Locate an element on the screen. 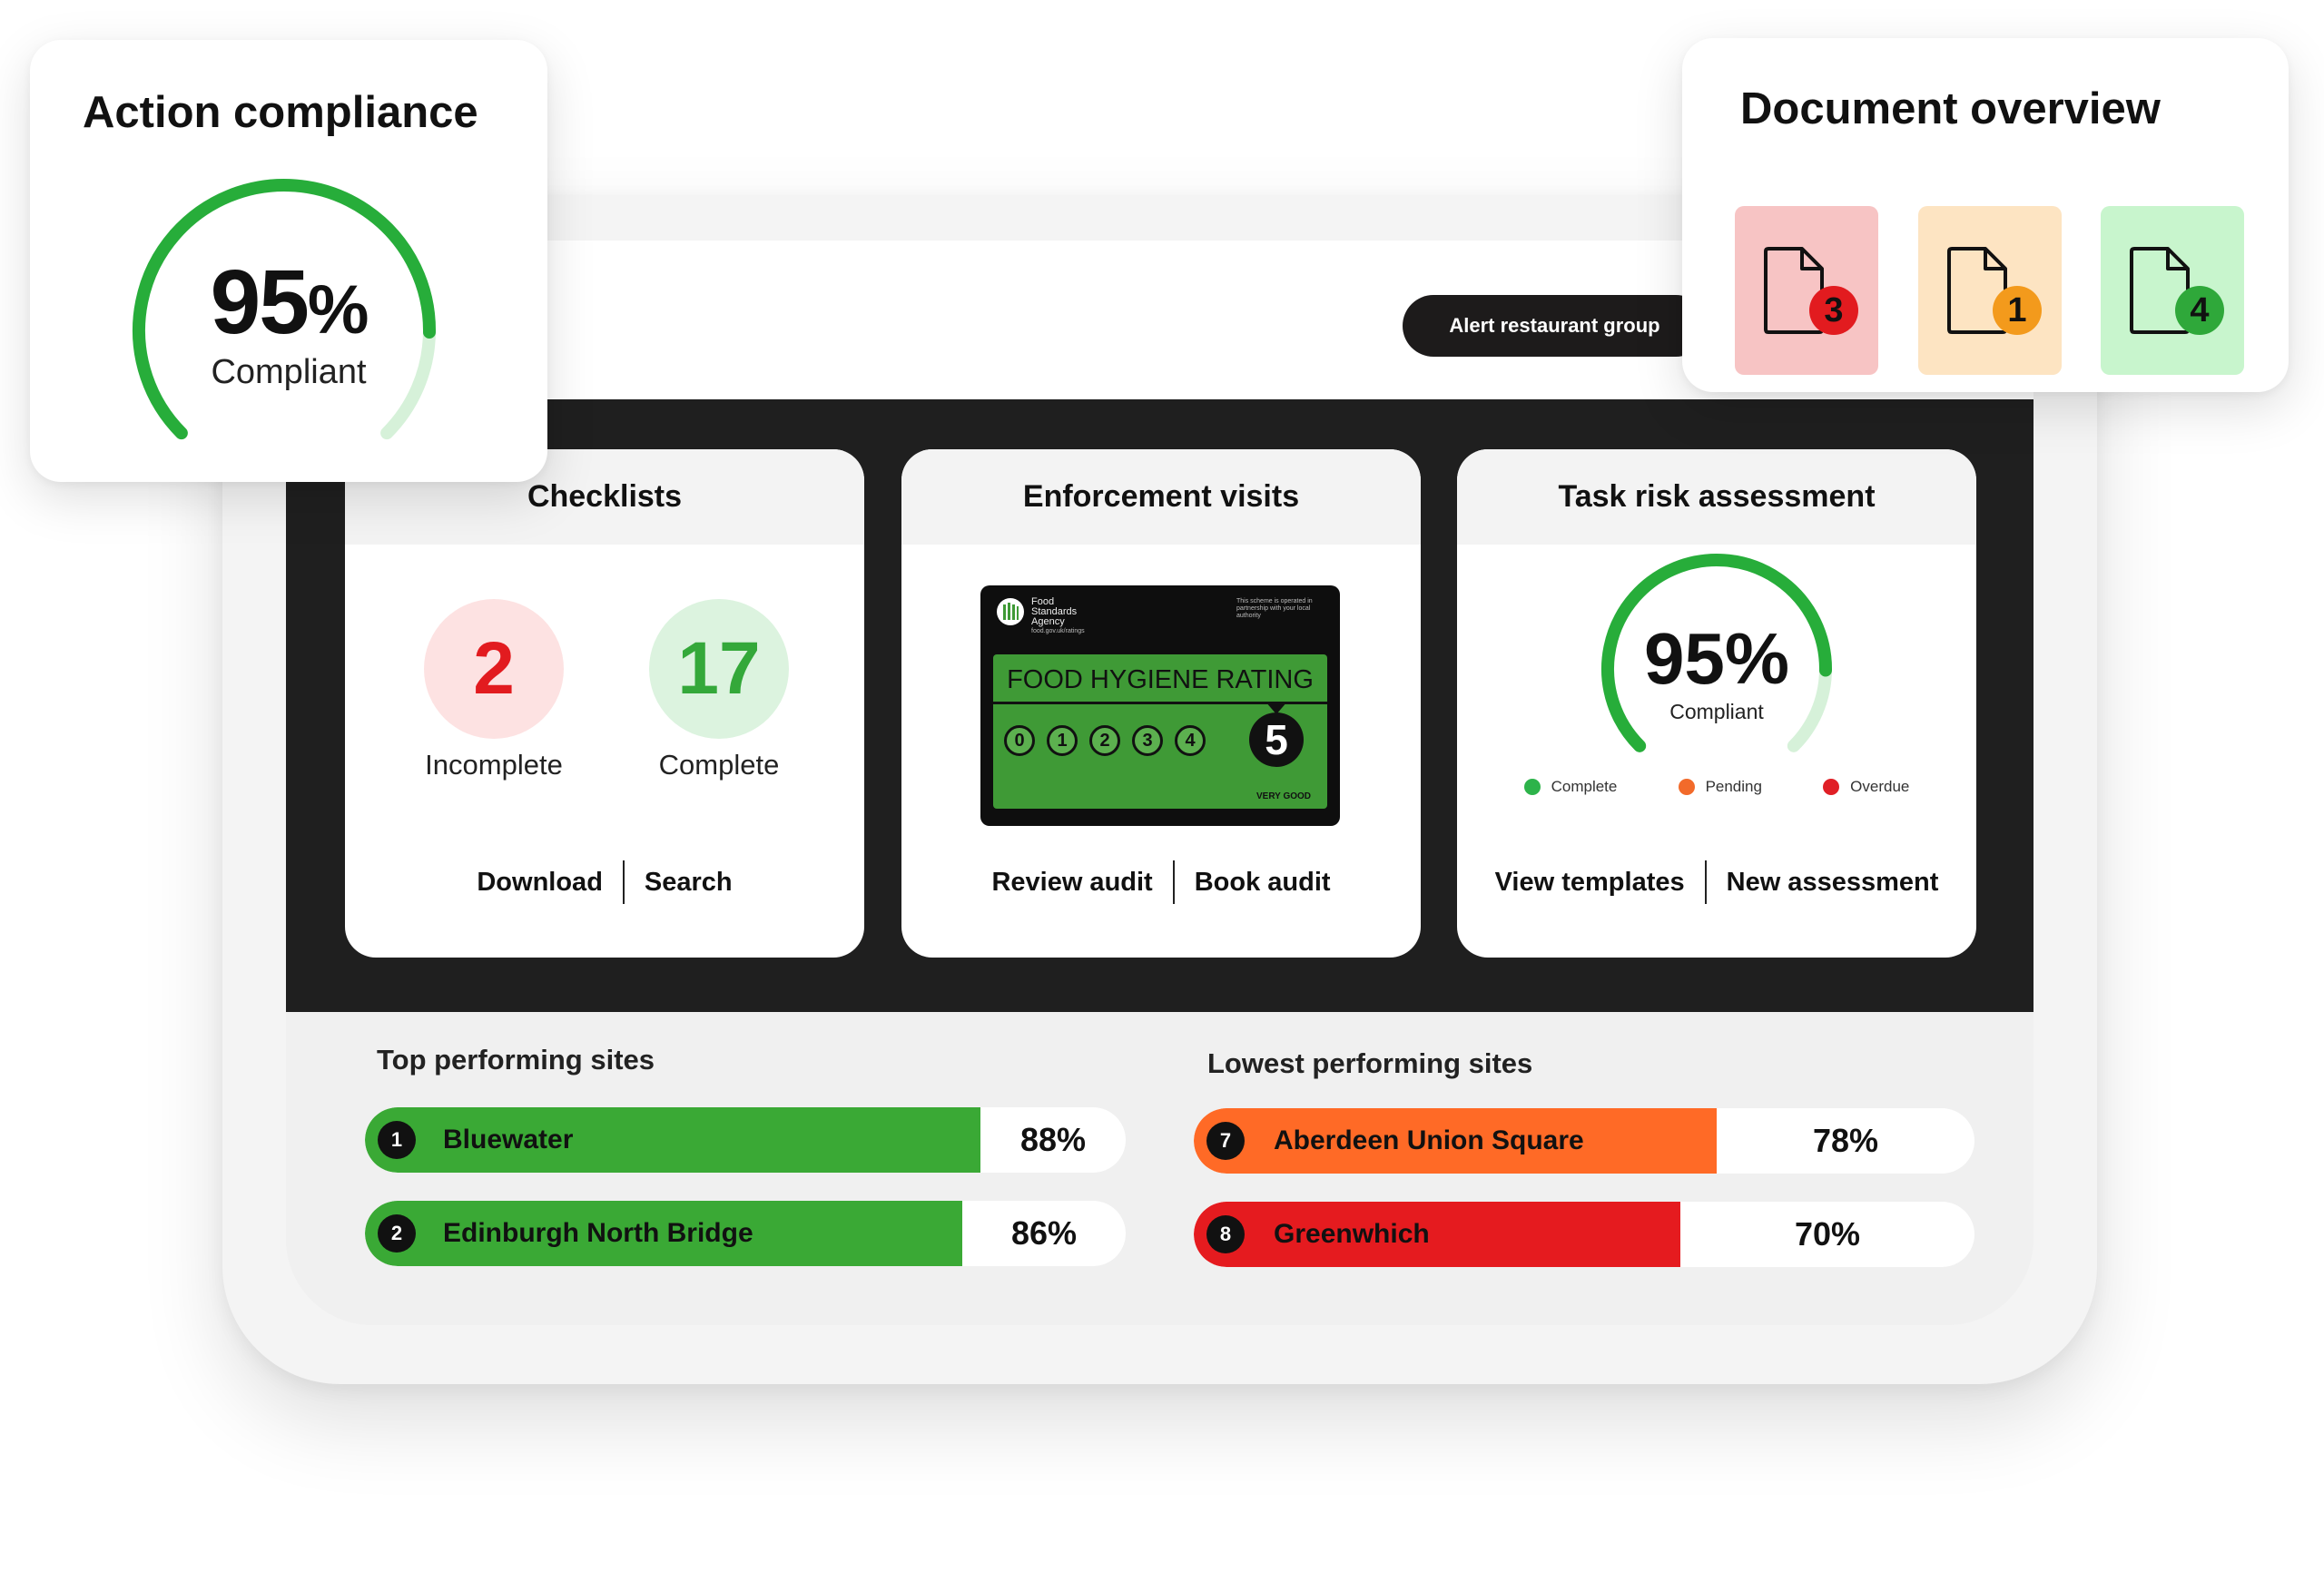  legend-pending-label: Pending is located at coordinates (1733, 786).